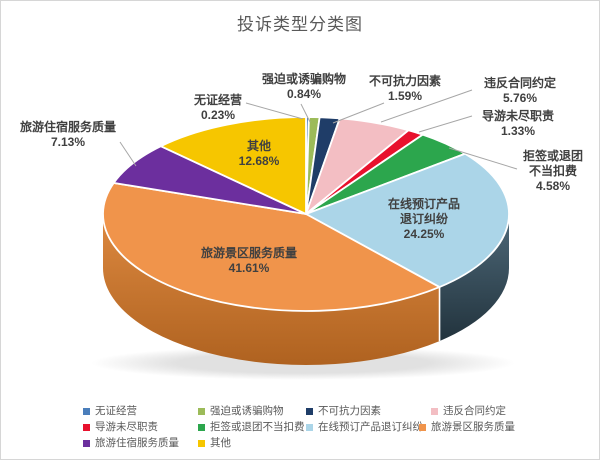  What do you see at coordinates (218, 100) in the screenshot?
I see `slice-label-text: 无证经营` at bounding box center [218, 100].